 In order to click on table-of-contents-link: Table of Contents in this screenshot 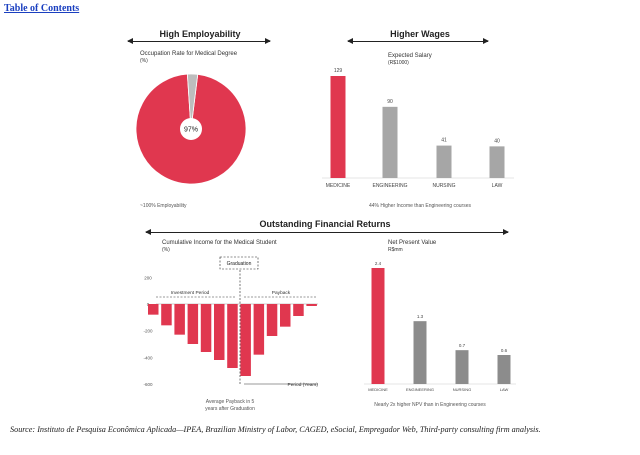, I will do `click(42, 8)`.